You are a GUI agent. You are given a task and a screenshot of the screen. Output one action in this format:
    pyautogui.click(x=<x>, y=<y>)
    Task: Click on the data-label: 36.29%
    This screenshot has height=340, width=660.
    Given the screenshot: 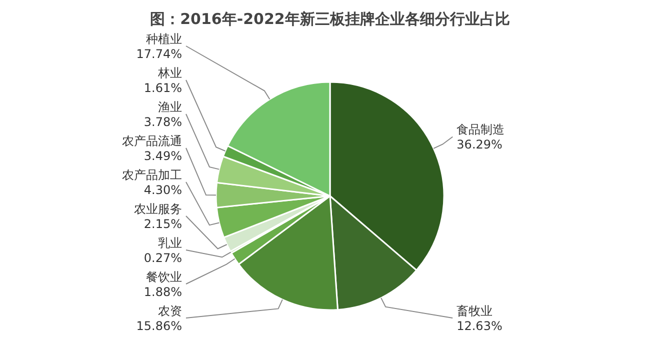 What is the action you would take?
    pyautogui.click(x=479, y=145)
    